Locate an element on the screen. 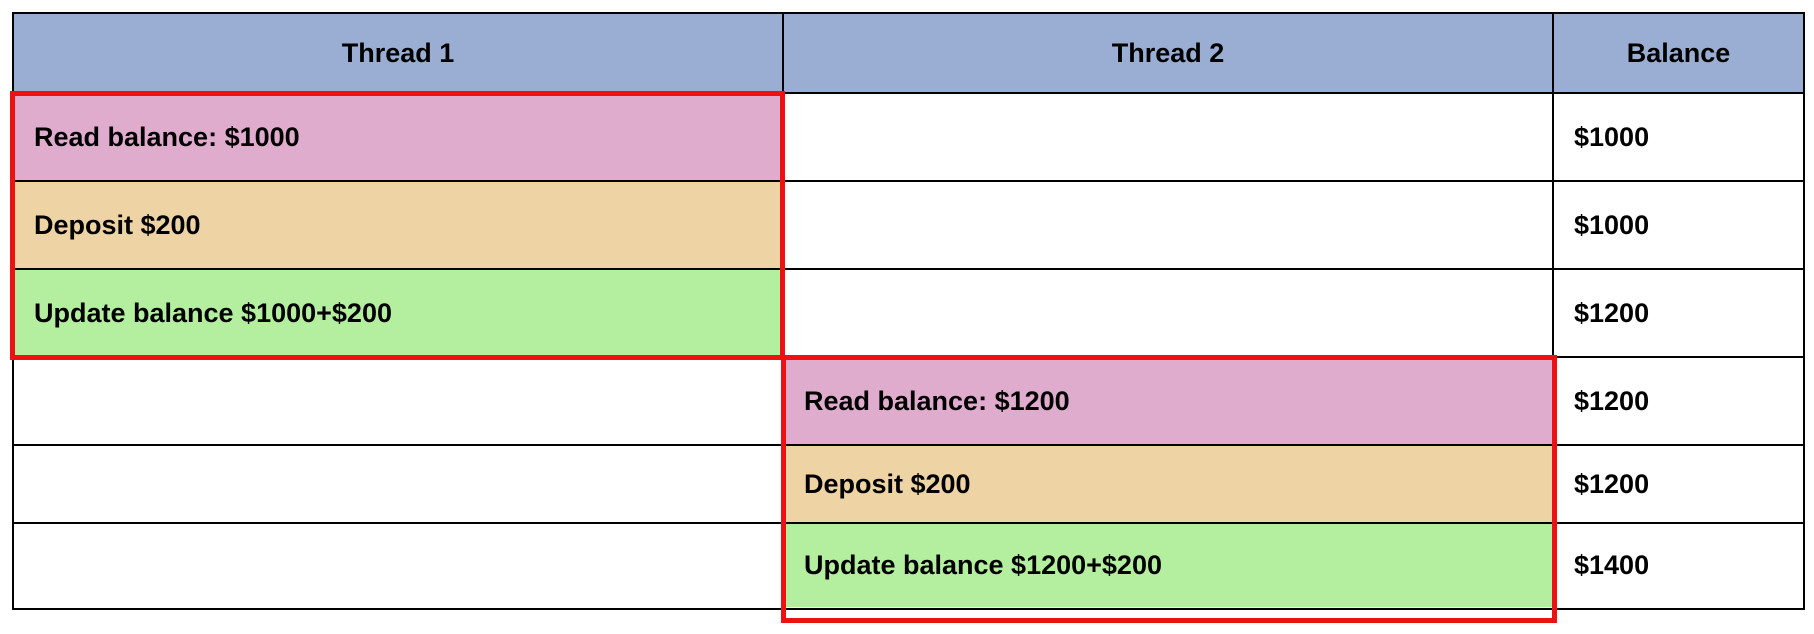 Image resolution: width=1814 pixels, height=634 pixels. thread-1-update-cell: Update balance $1000+$200 is located at coordinates (399, 313).